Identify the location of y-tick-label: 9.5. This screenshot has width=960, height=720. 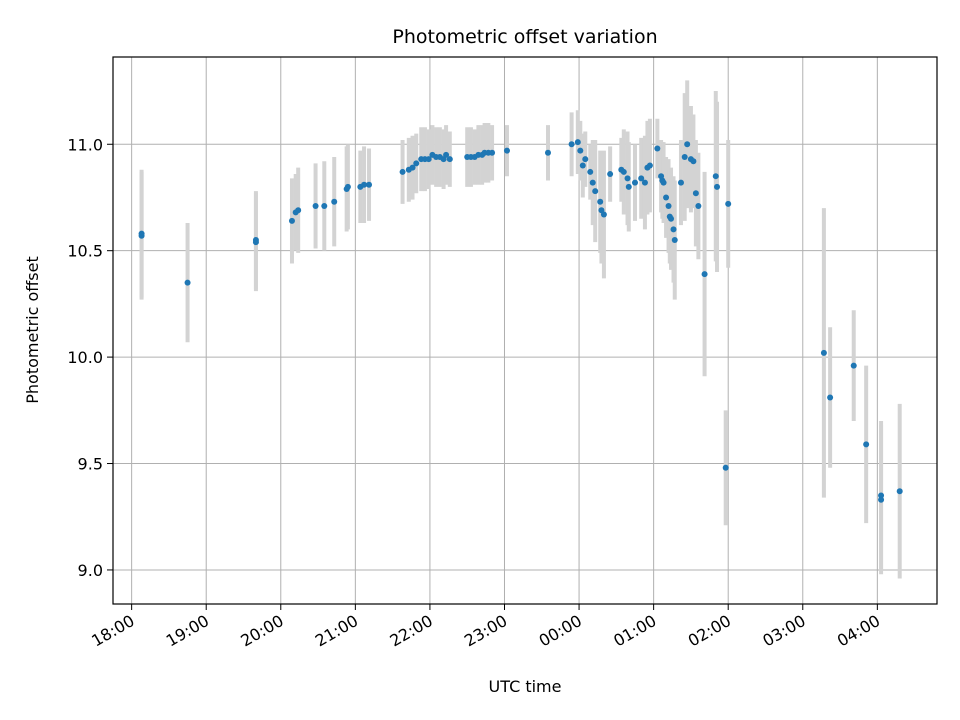
(90, 464).